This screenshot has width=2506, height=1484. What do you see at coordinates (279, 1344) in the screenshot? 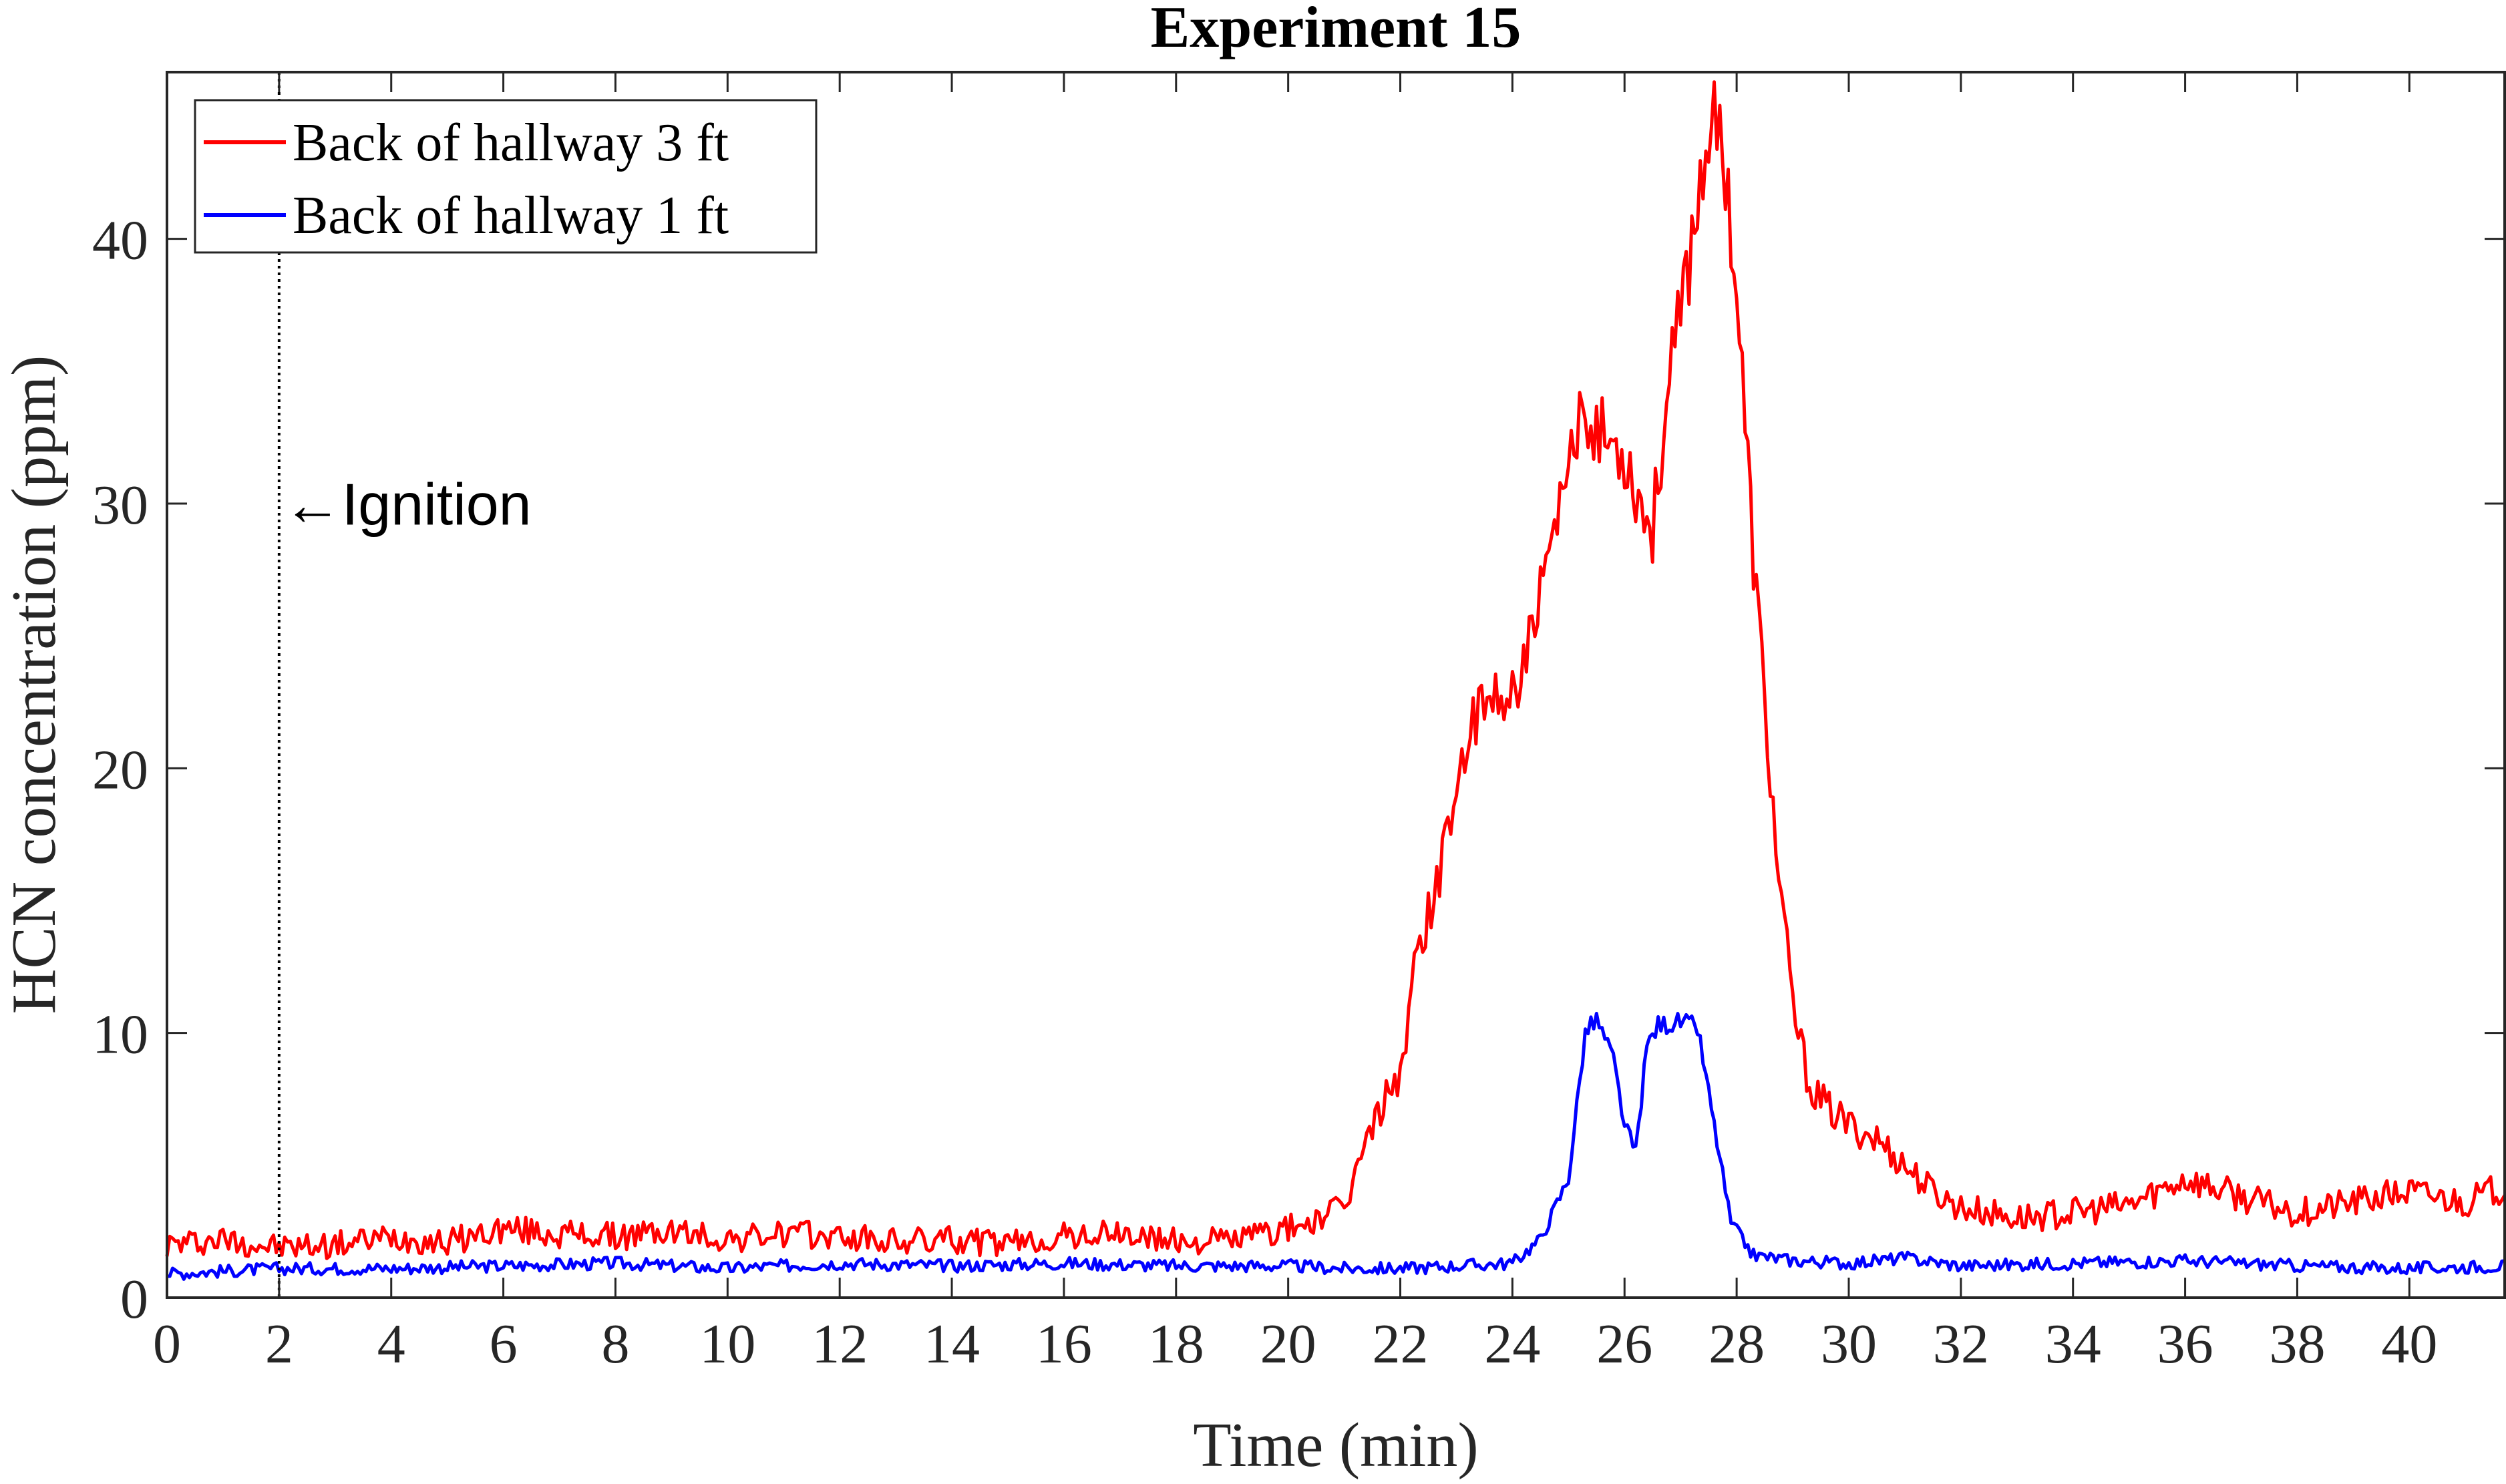
I see `x-tick-label: 2` at bounding box center [279, 1344].